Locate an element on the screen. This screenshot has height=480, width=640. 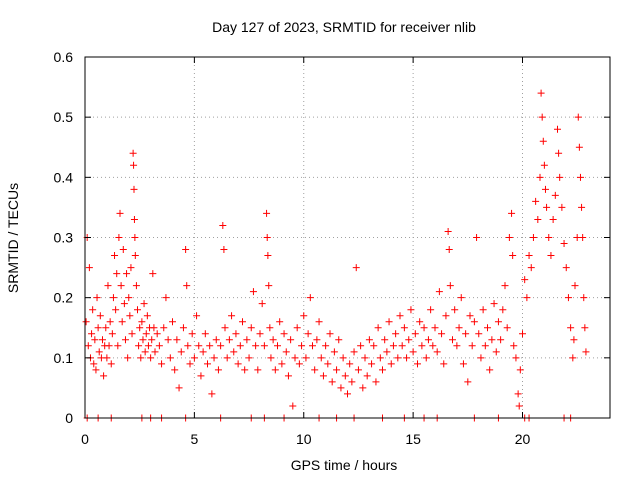
y-tick-label: 0.6 is located at coordinates (64, 57).